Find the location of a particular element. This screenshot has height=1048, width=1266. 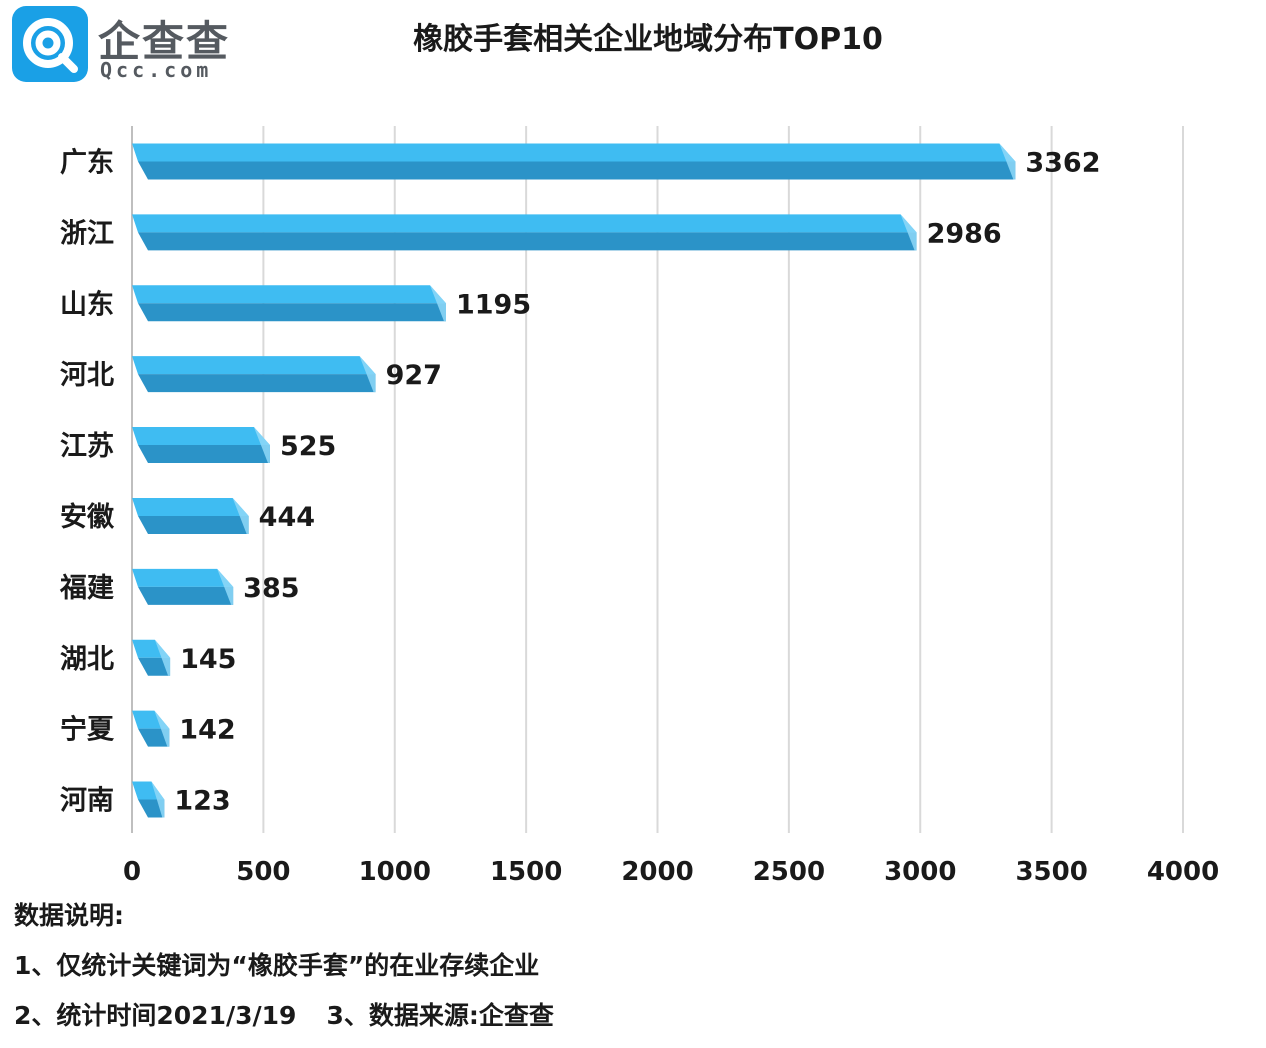

x-tick-label-5: 2500 is located at coordinates (789, 872).